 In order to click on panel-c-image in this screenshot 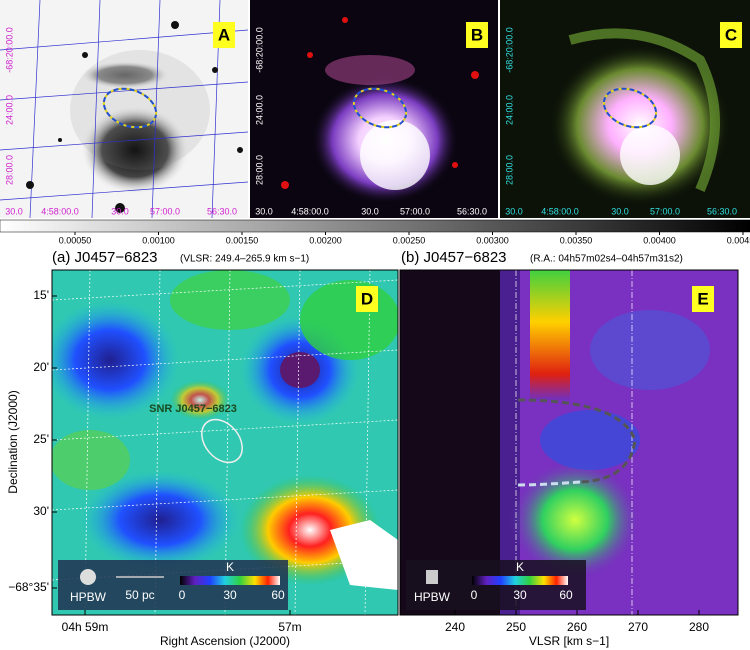, I will do `click(625, 109)`.